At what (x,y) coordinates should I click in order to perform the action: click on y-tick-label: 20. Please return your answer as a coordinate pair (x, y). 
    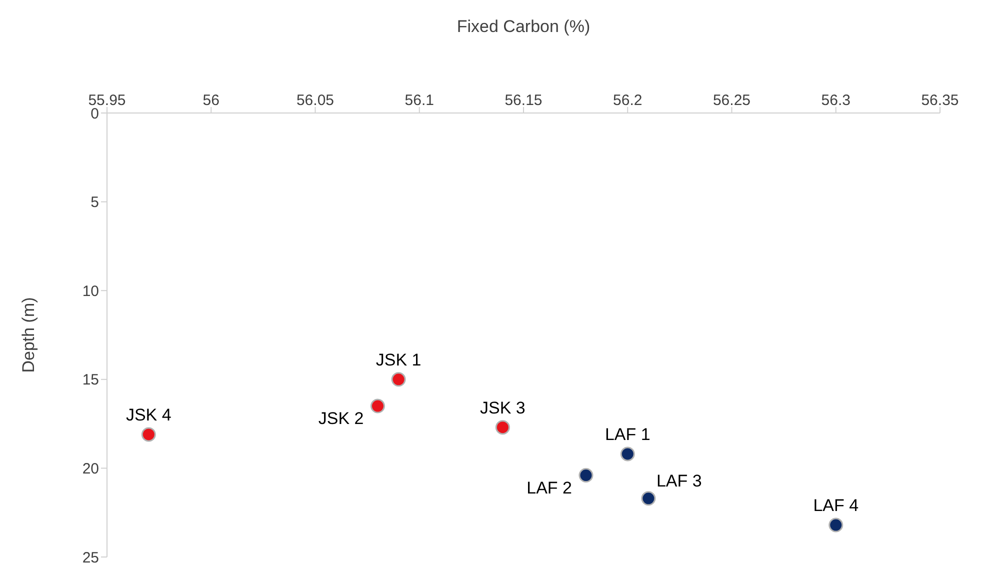
    Looking at the image, I should click on (90, 469).